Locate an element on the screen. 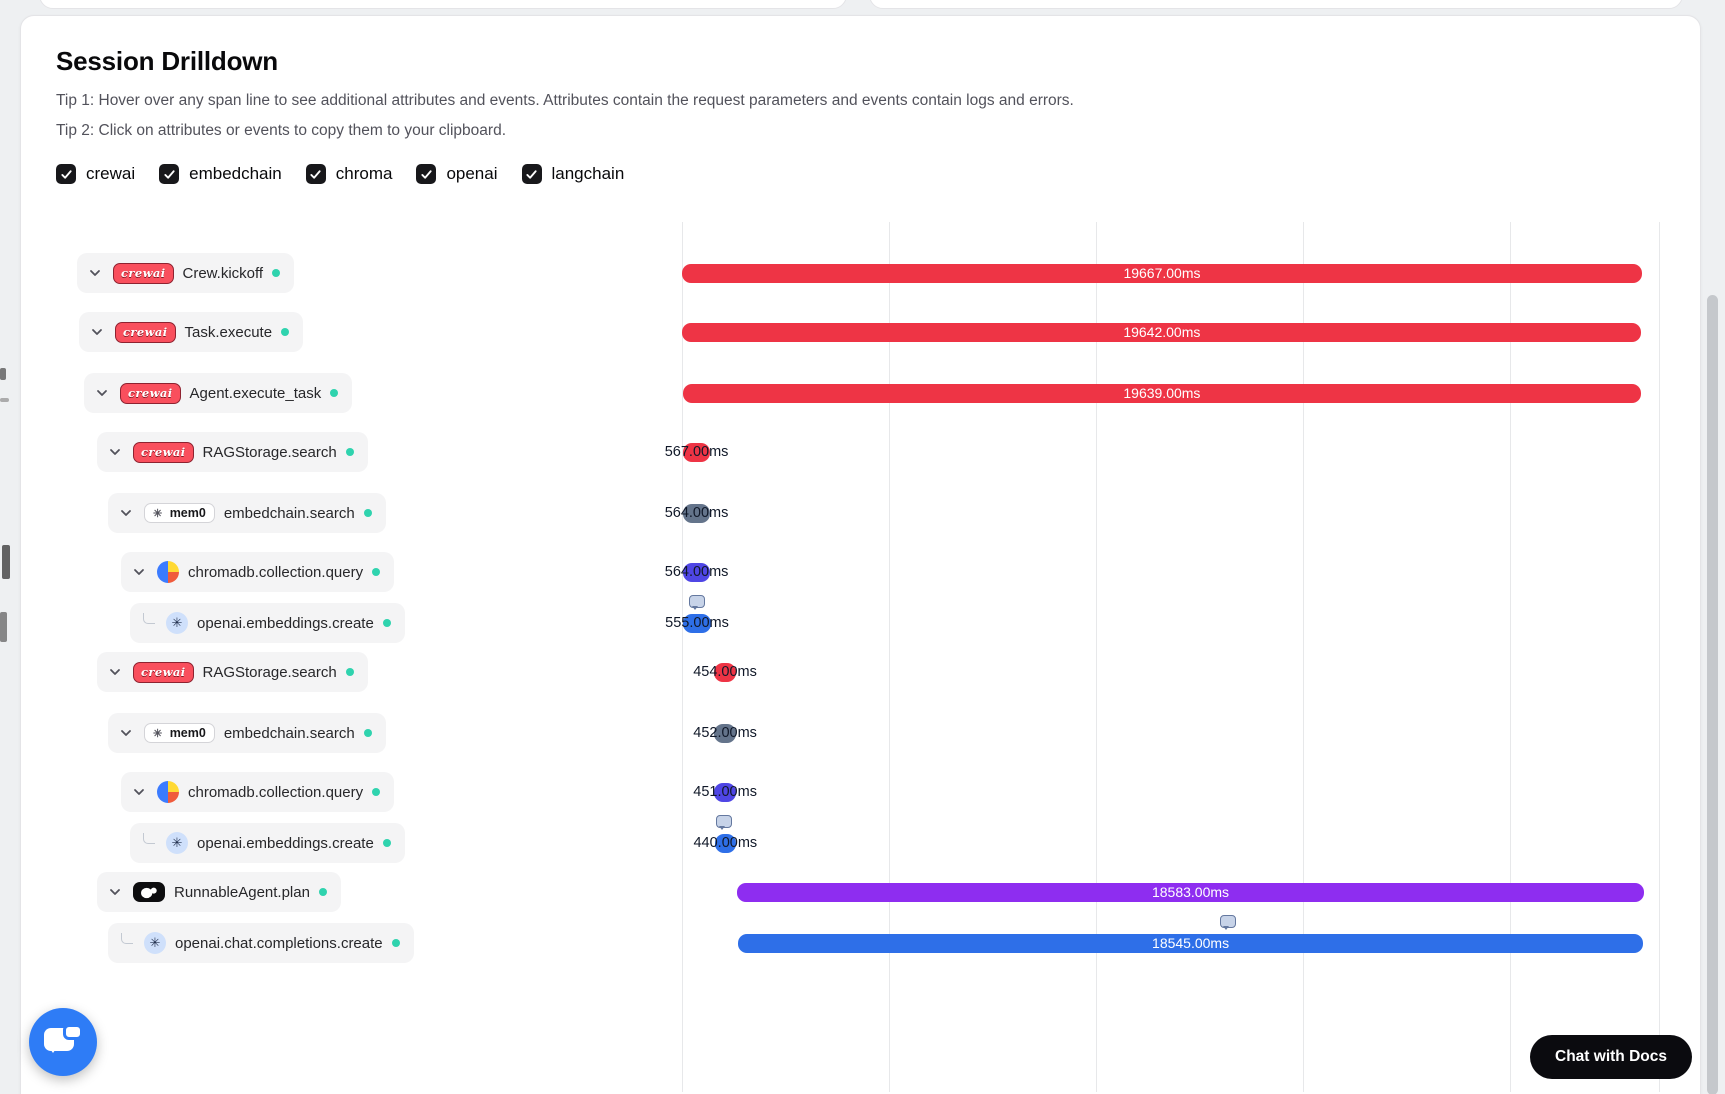 The width and height of the screenshot is (1725, 1094). filter-crewai: crewai is located at coordinates (95, 174).